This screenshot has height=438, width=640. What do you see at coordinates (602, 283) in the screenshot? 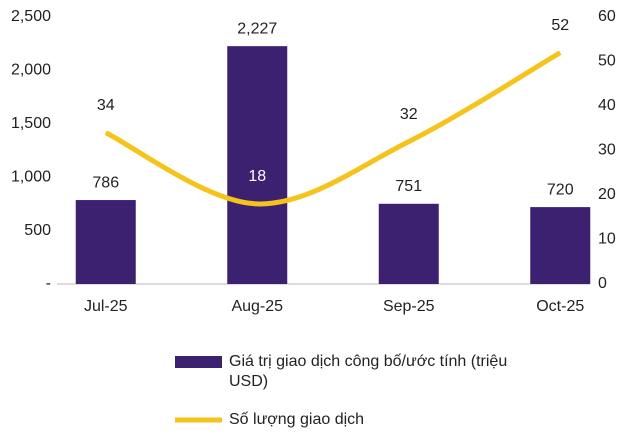
I see `y2-tick-label: 0` at bounding box center [602, 283].